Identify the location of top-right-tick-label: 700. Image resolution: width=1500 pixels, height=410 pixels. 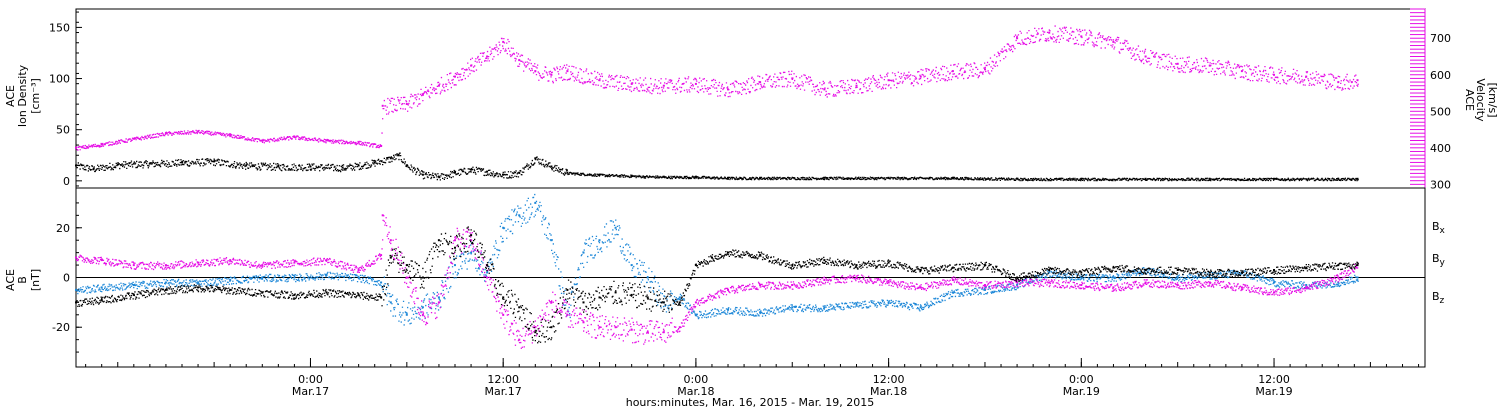
(1440, 38).